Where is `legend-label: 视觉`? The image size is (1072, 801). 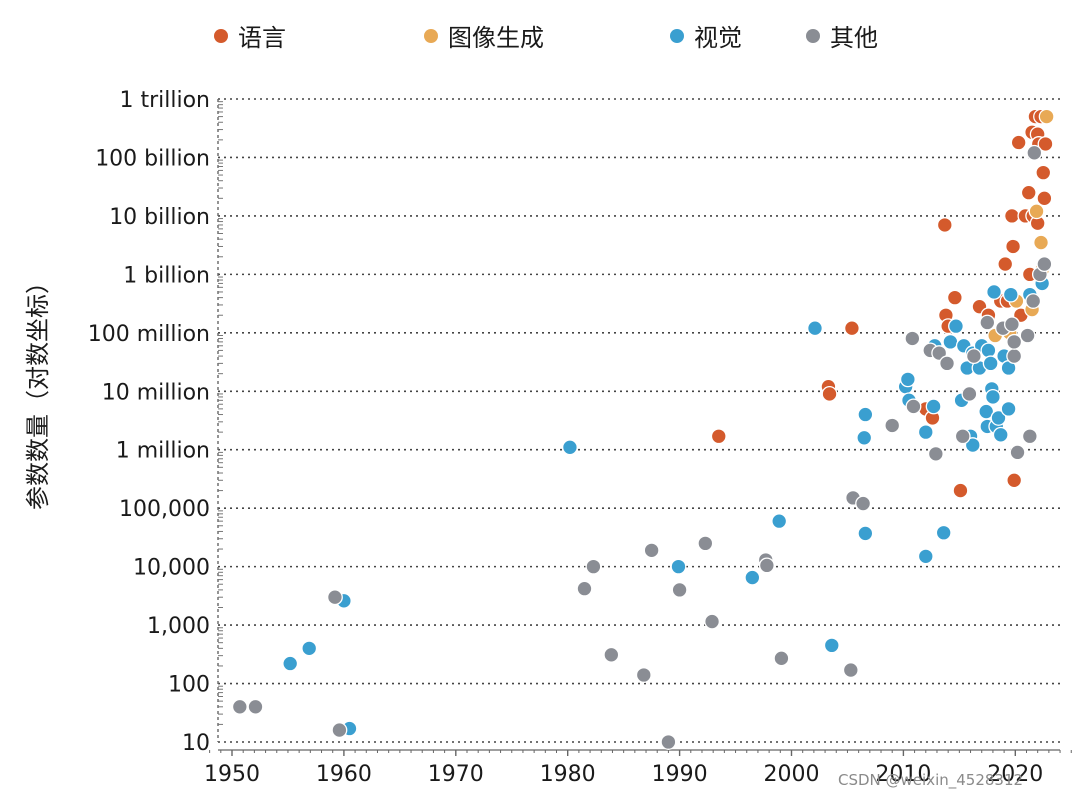 legend-label: 视觉 is located at coordinates (718, 38).